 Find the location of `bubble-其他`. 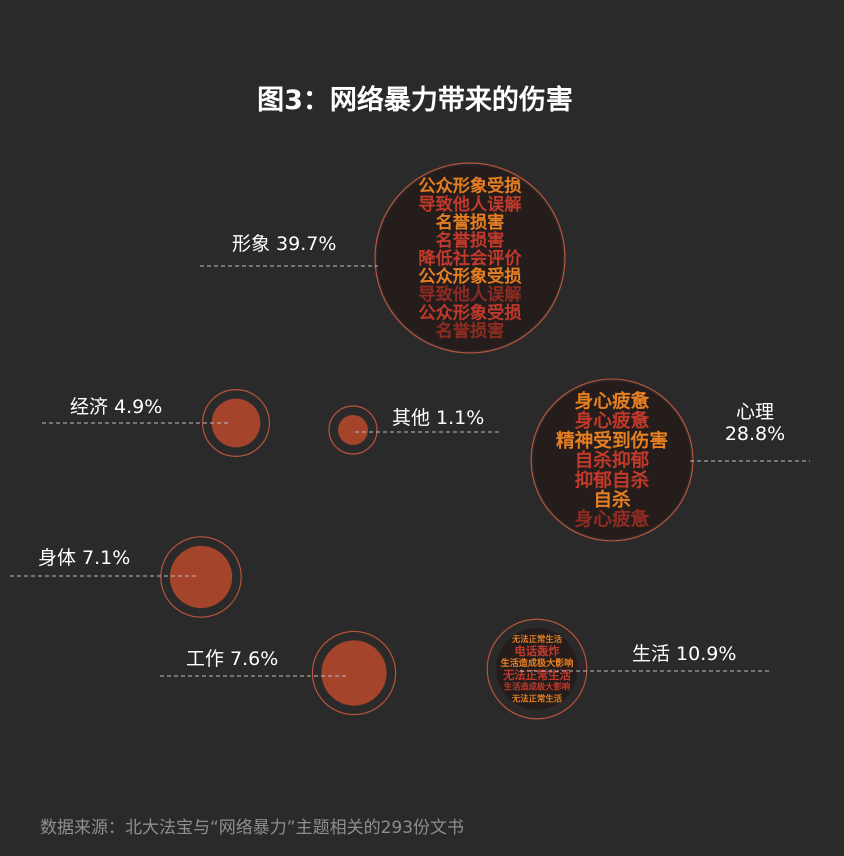

bubble-其他 is located at coordinates (353, 430).